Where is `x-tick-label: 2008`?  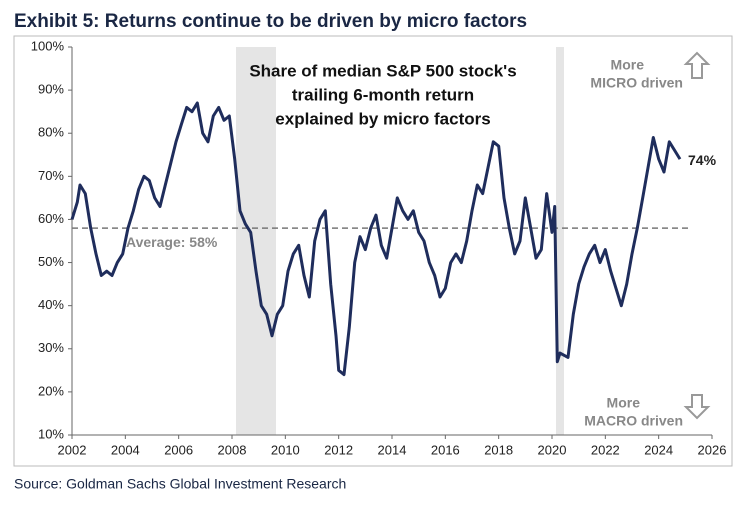 x-tick-label: 2008 is located at coordinates (232, 449).